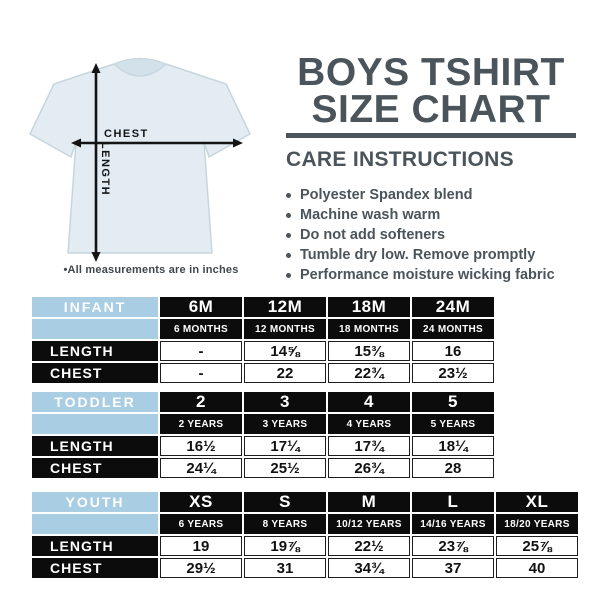 The height and width of the screenshot is (600, 600). What do you see at coordinates (285, 307) in the screenshot?
I see `size-header-cell: 12M` at bounding box center [285, 307].